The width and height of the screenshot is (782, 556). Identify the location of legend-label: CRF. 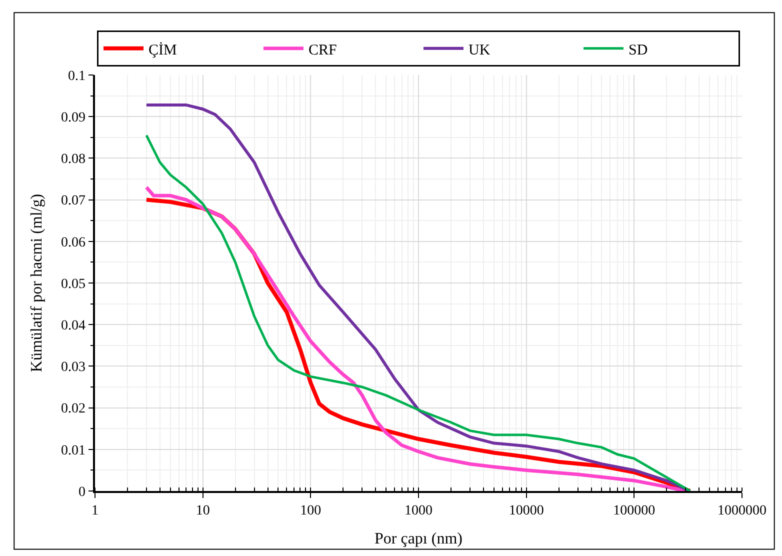
(322, 50).